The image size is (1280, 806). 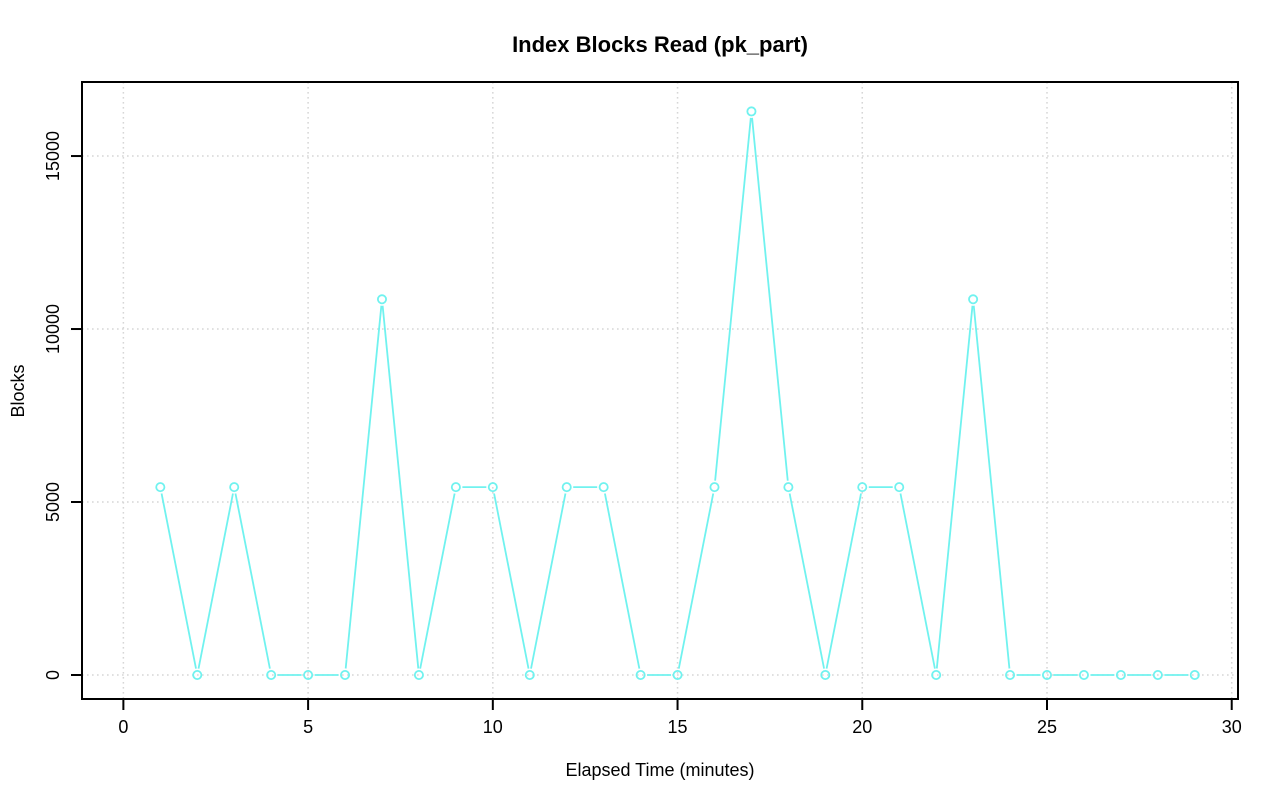 What do you see at coordinates (493, 727) in the screenshot?
I see `x-tick-label: 10` at bounding box center [493, 727].